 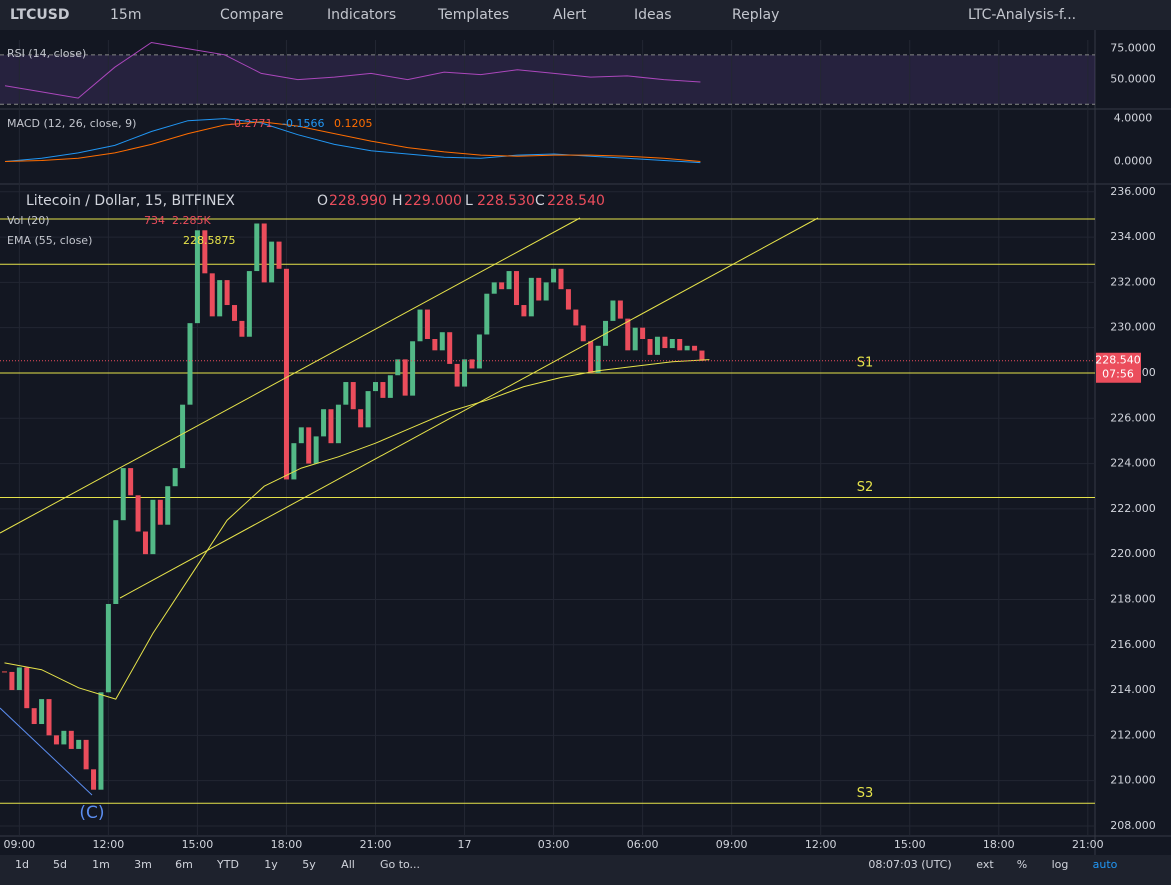 What do you see at coordinates (576, 201) in the screenshot?
I see `ohlc-value: 228.540` at bounding box center [576, 201].